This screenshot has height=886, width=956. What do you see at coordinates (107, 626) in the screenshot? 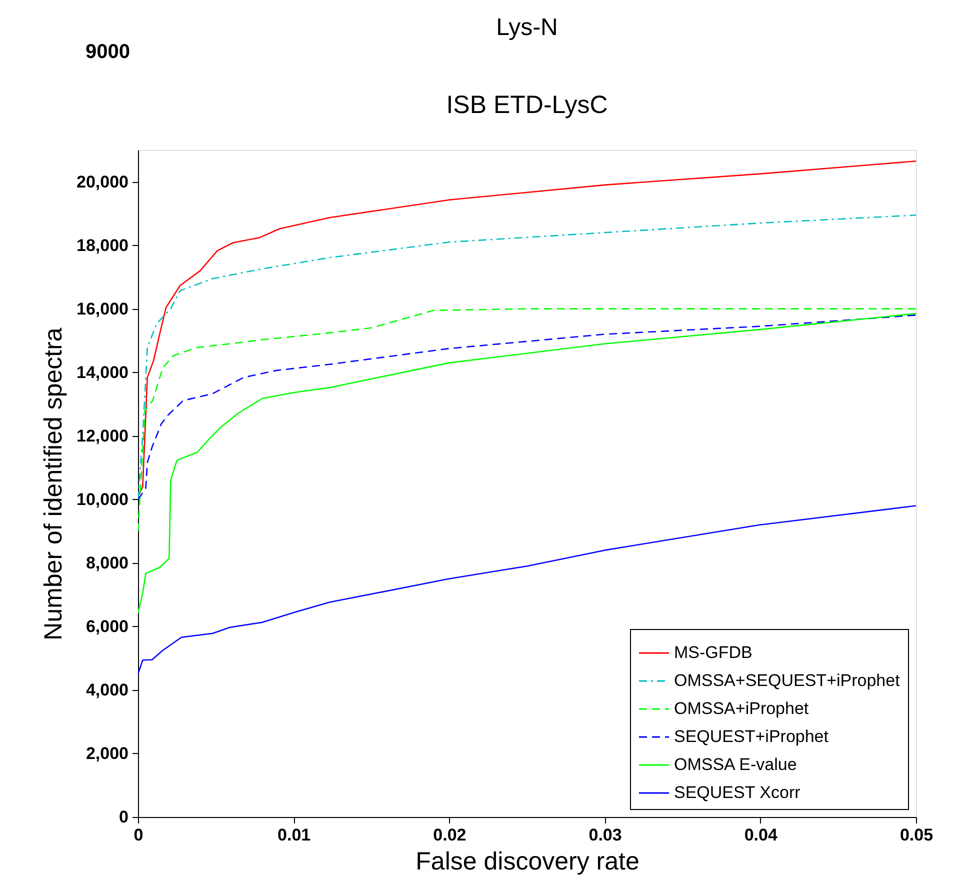
I see `y-tick-label: 6,000` at bounding box center [107, 626].